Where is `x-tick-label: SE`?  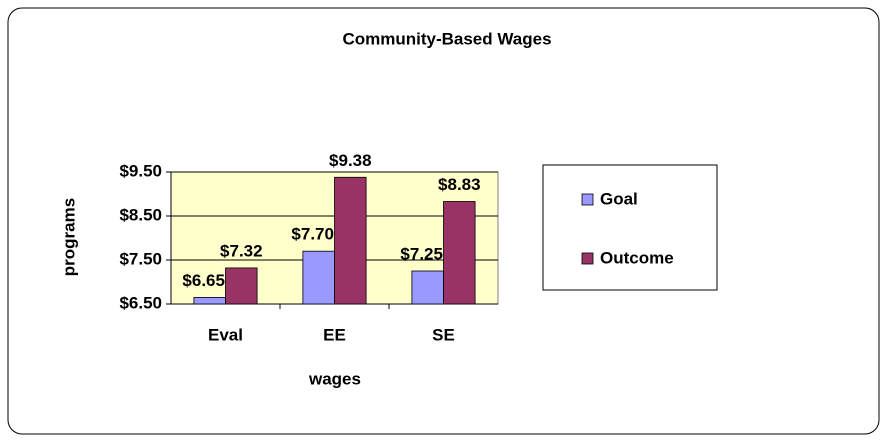
x-tick-label: SE is located at coordinates (443, 334).